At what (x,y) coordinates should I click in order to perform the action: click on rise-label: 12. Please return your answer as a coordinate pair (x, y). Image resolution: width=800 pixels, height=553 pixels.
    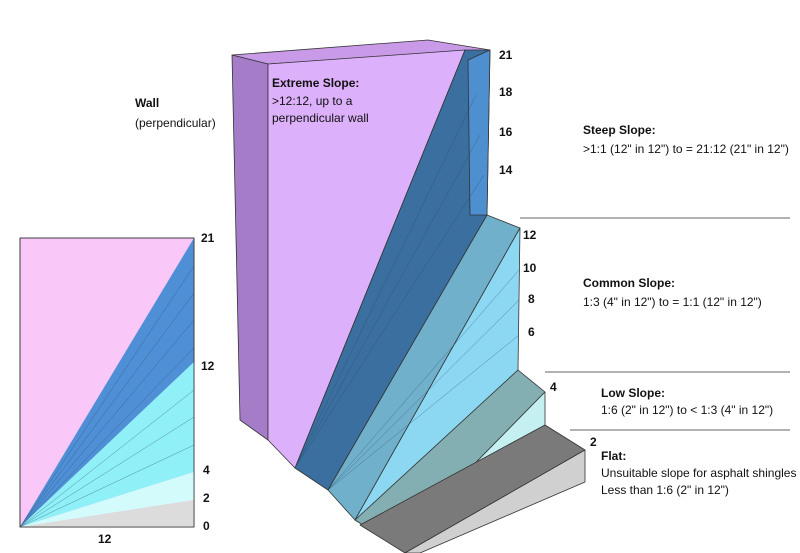
    Looking at the image, I should click on (208, 366).